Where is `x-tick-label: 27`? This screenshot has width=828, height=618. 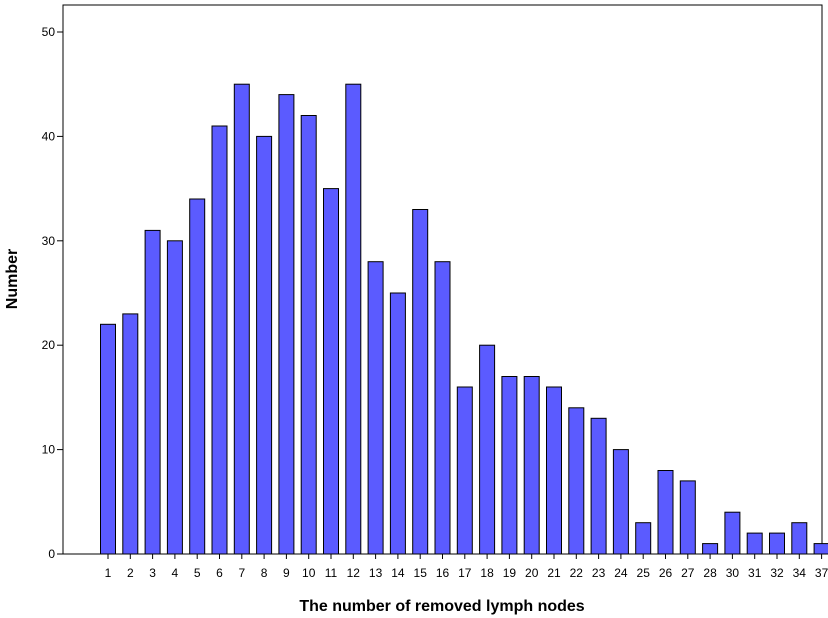 x-tick-label: 27 is located at coordinates (688, 573).